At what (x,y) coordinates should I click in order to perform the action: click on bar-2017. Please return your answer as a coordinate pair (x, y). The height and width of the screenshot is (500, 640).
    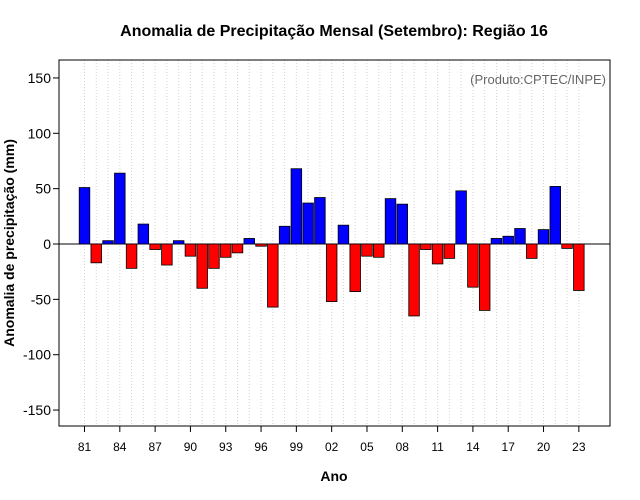
    Looking at the image, I should click on (508, 240).